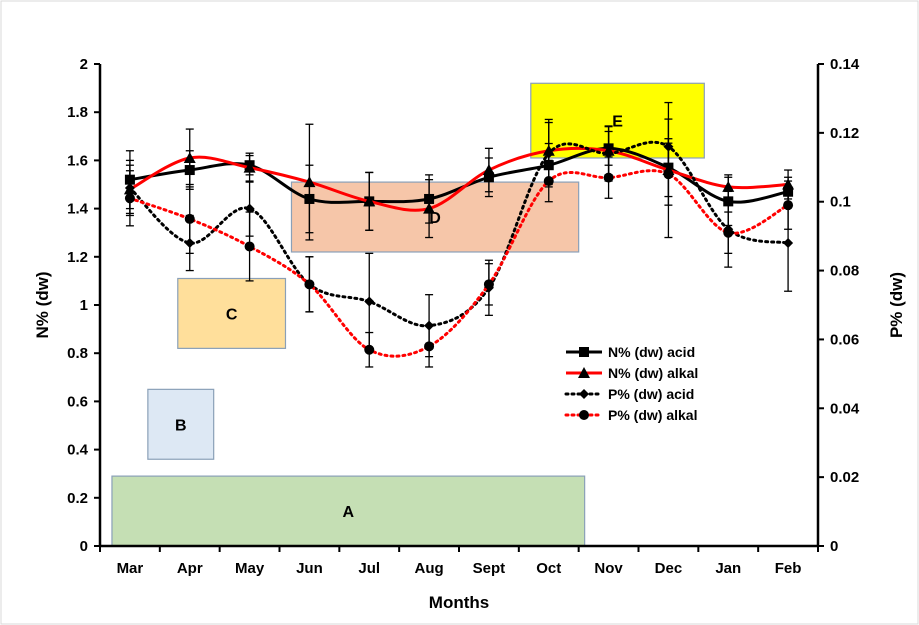  Describe the element at coordinates (42, 304) in the screenshot. I see `y-axis-title-left: N% (dw)` at that location.